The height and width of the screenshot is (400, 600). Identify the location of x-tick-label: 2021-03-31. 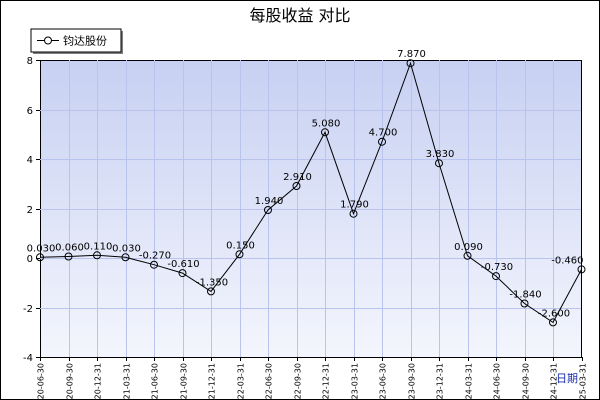
(127, 381).